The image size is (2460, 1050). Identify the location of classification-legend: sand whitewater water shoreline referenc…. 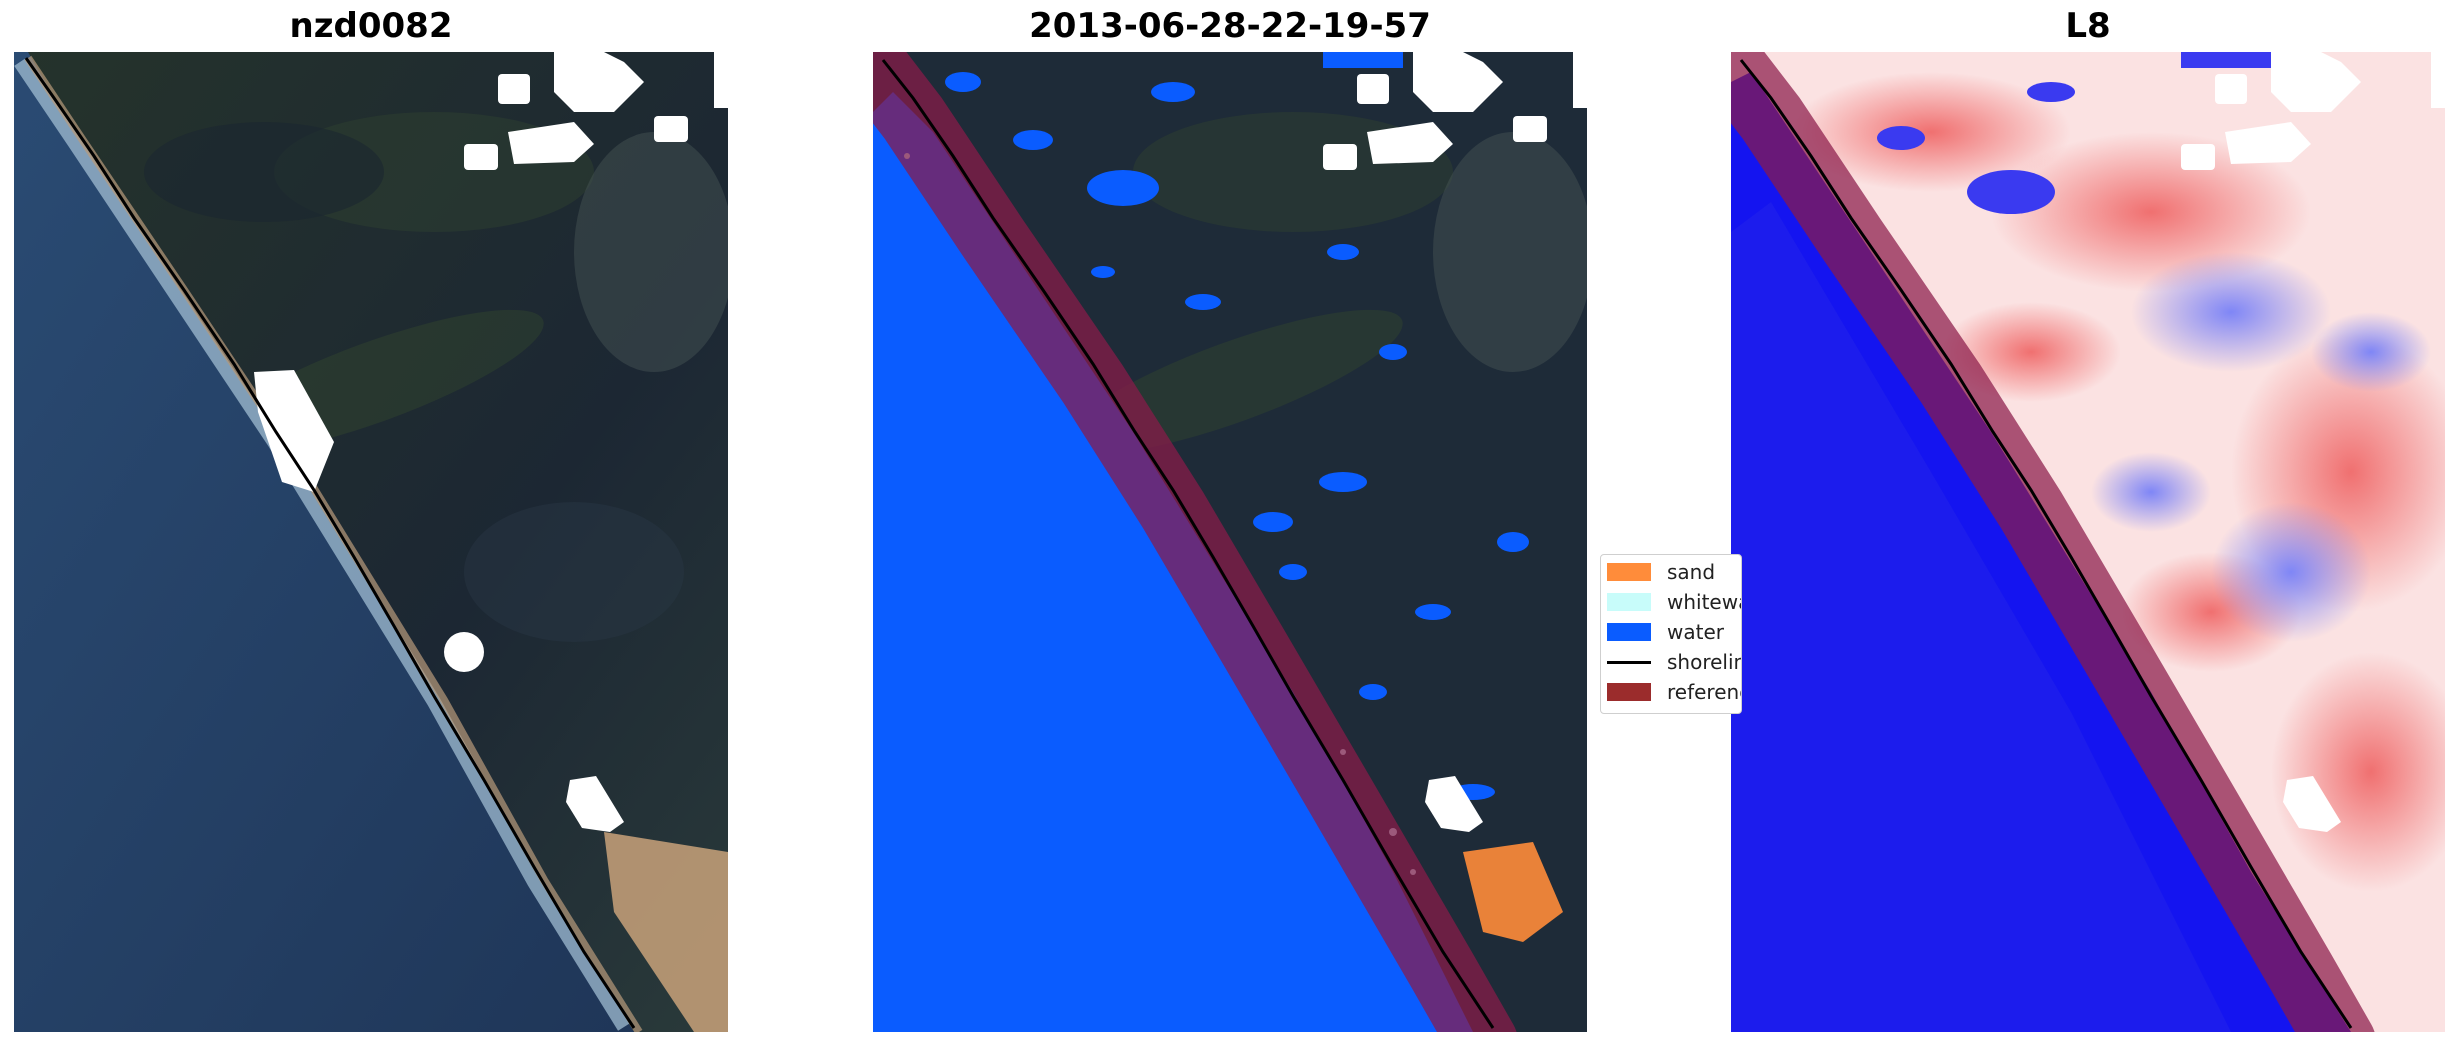
(1671, 634).